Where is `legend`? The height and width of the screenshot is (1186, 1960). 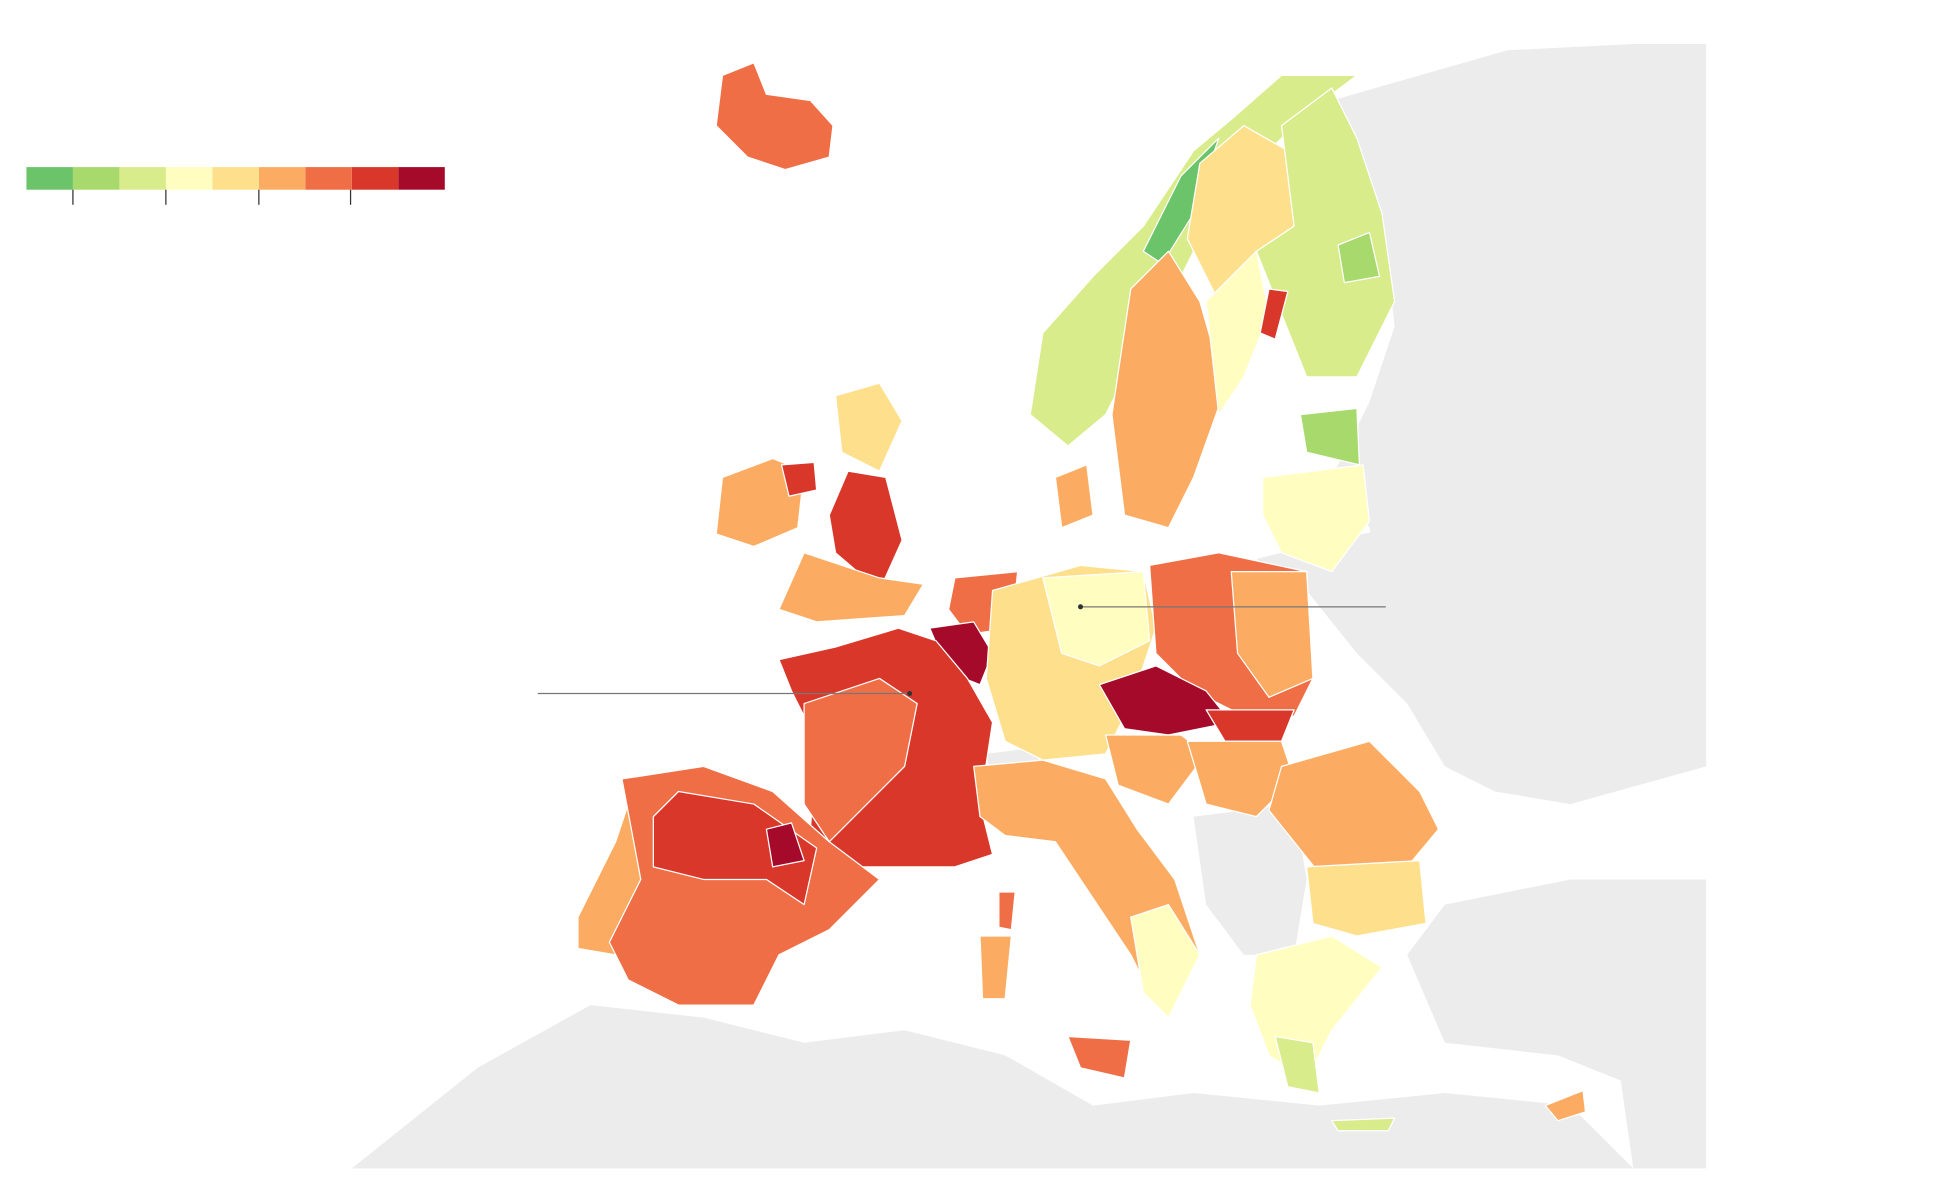 legend is located at coordinates (235, 186).